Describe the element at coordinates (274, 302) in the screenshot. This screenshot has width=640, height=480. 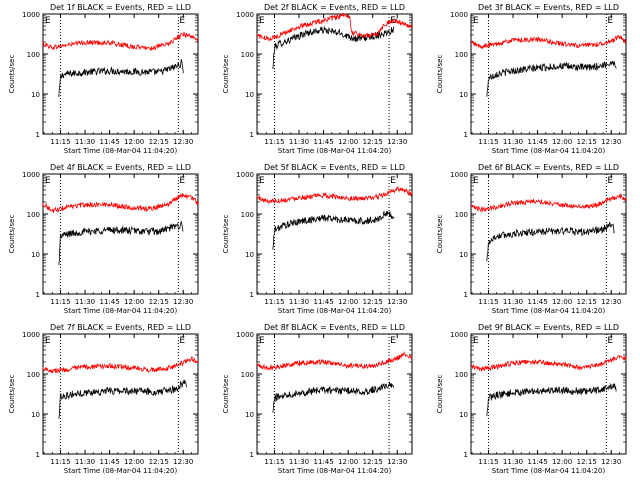
I see `panel-5-xtick-label-0: 11:15` at that location.